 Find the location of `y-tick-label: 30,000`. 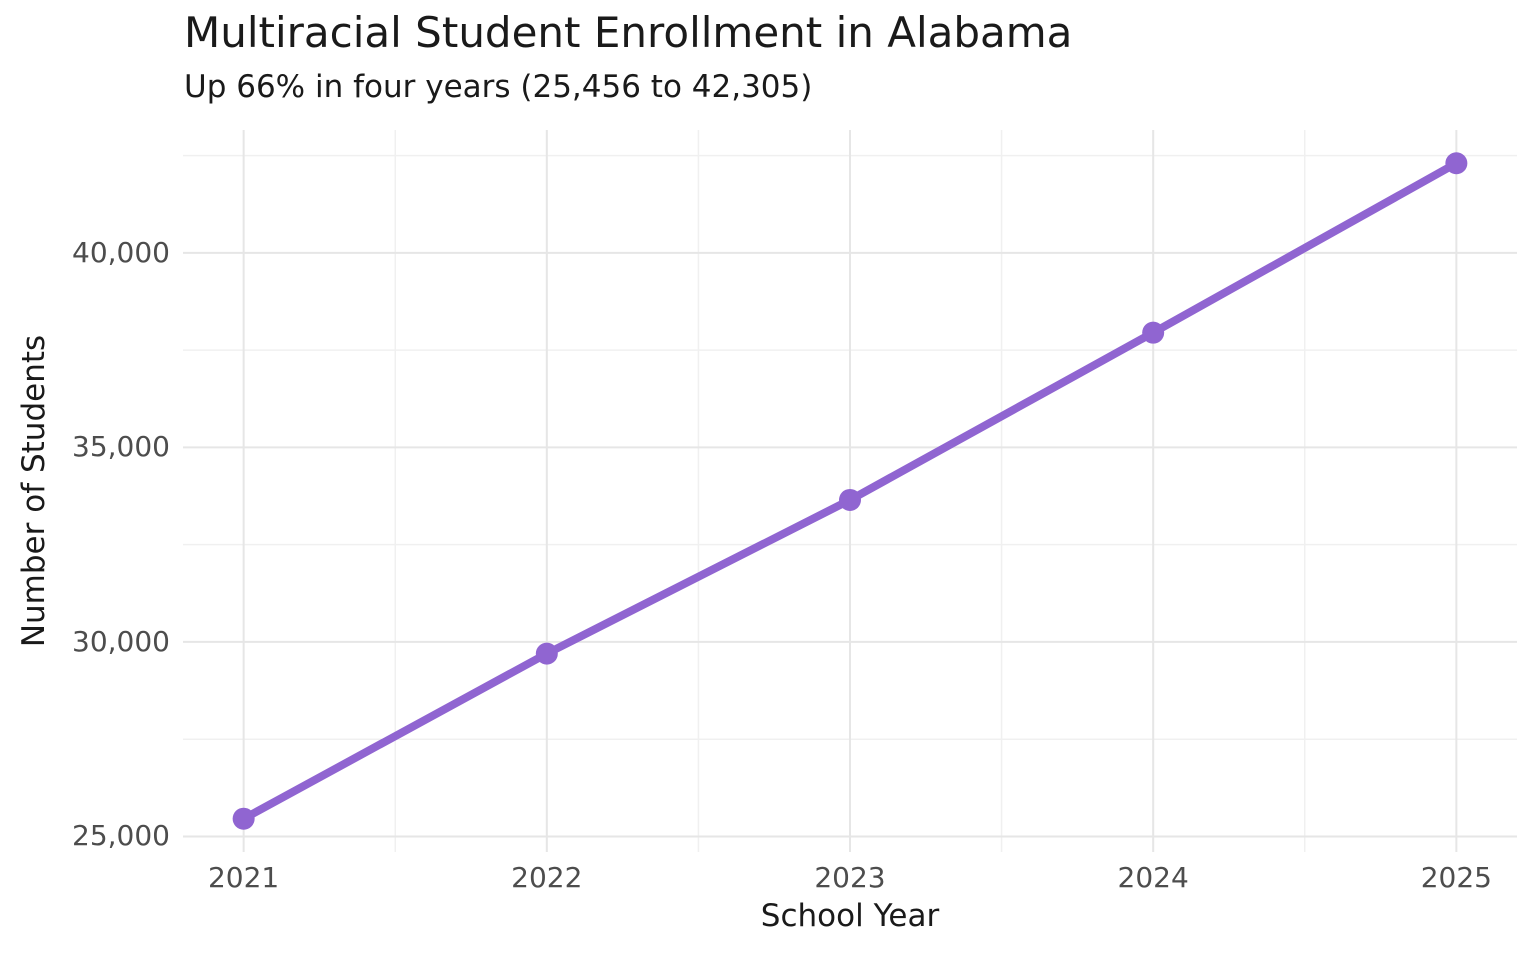

y-tick-label: 30,000 is located at coordinates (121, 641).